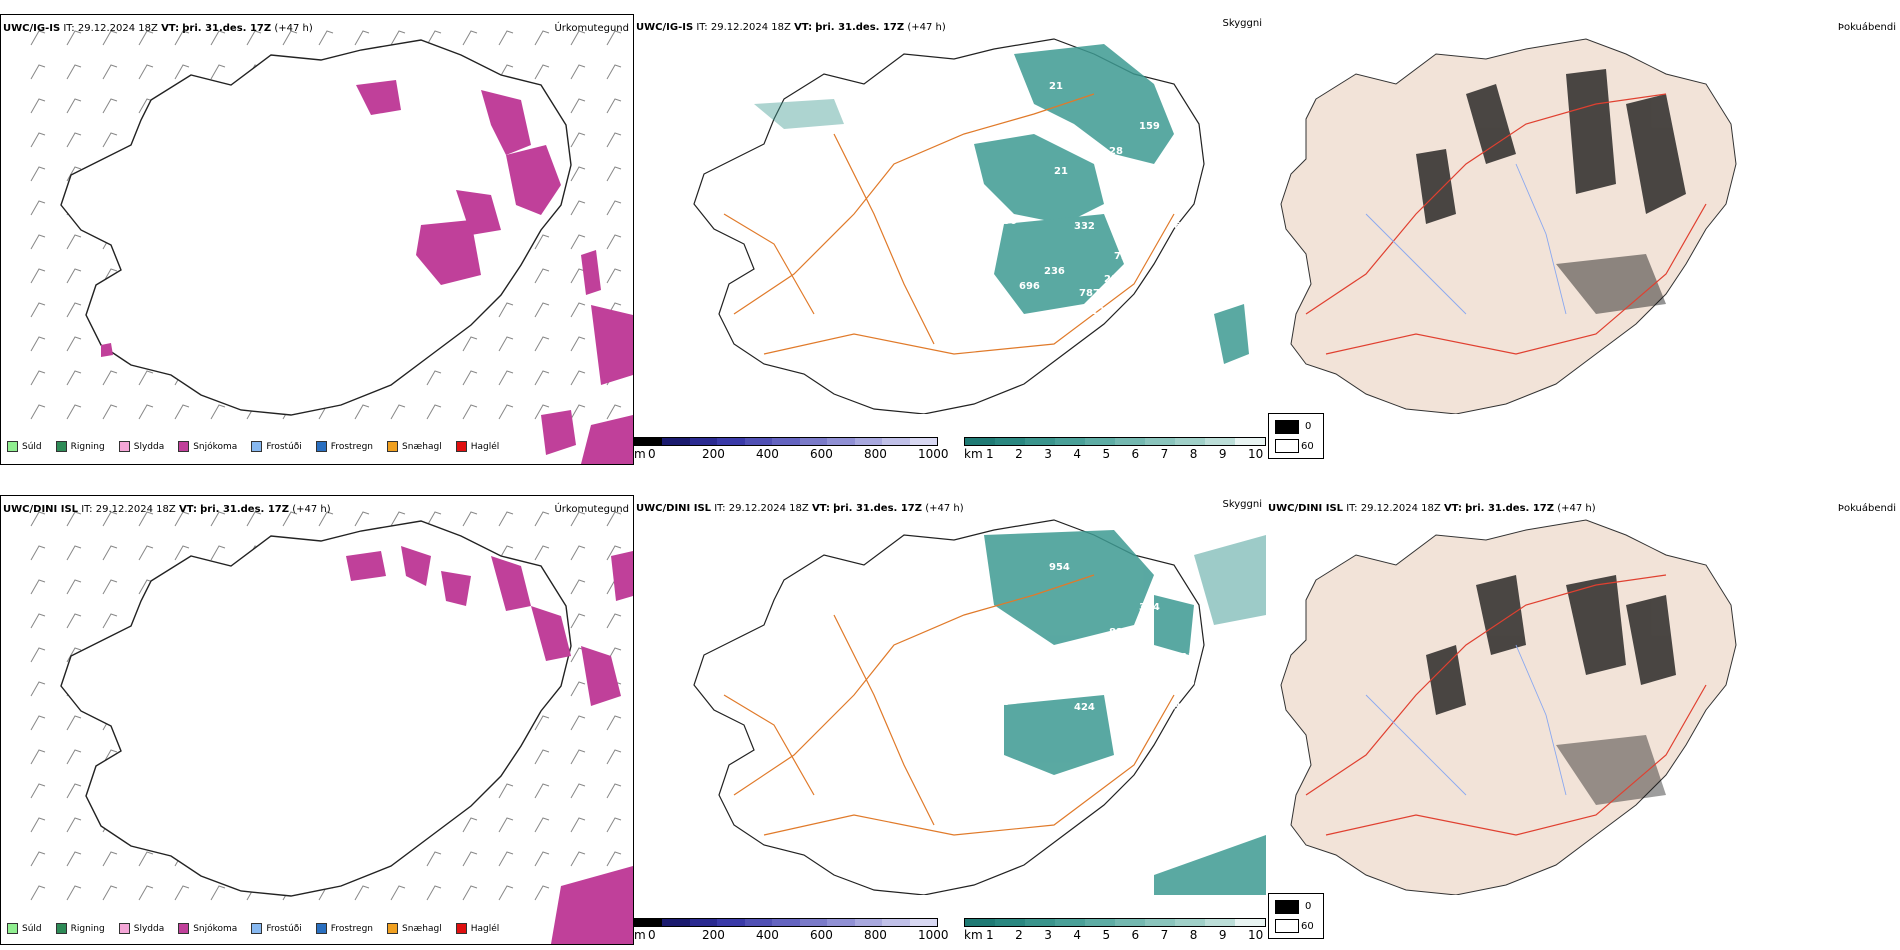  Describe the element at coordinates (1296, 436) in the screenshot. I see `fog-legend-top: 0 60` at that location.